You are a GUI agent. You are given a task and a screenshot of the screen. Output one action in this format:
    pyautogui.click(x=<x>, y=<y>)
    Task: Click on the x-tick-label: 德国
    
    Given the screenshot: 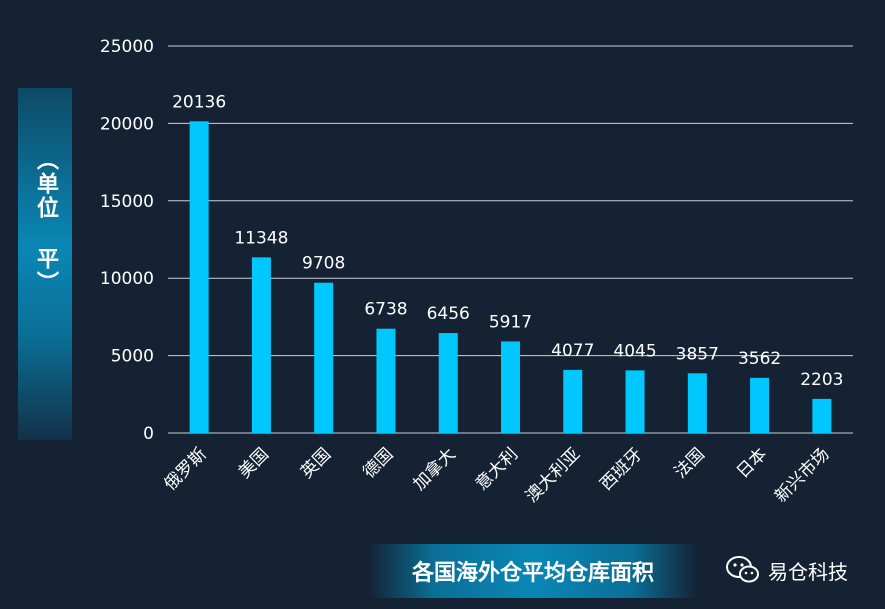 What is the action you would take?
    pyautogui.click(x=378, y=463)
    